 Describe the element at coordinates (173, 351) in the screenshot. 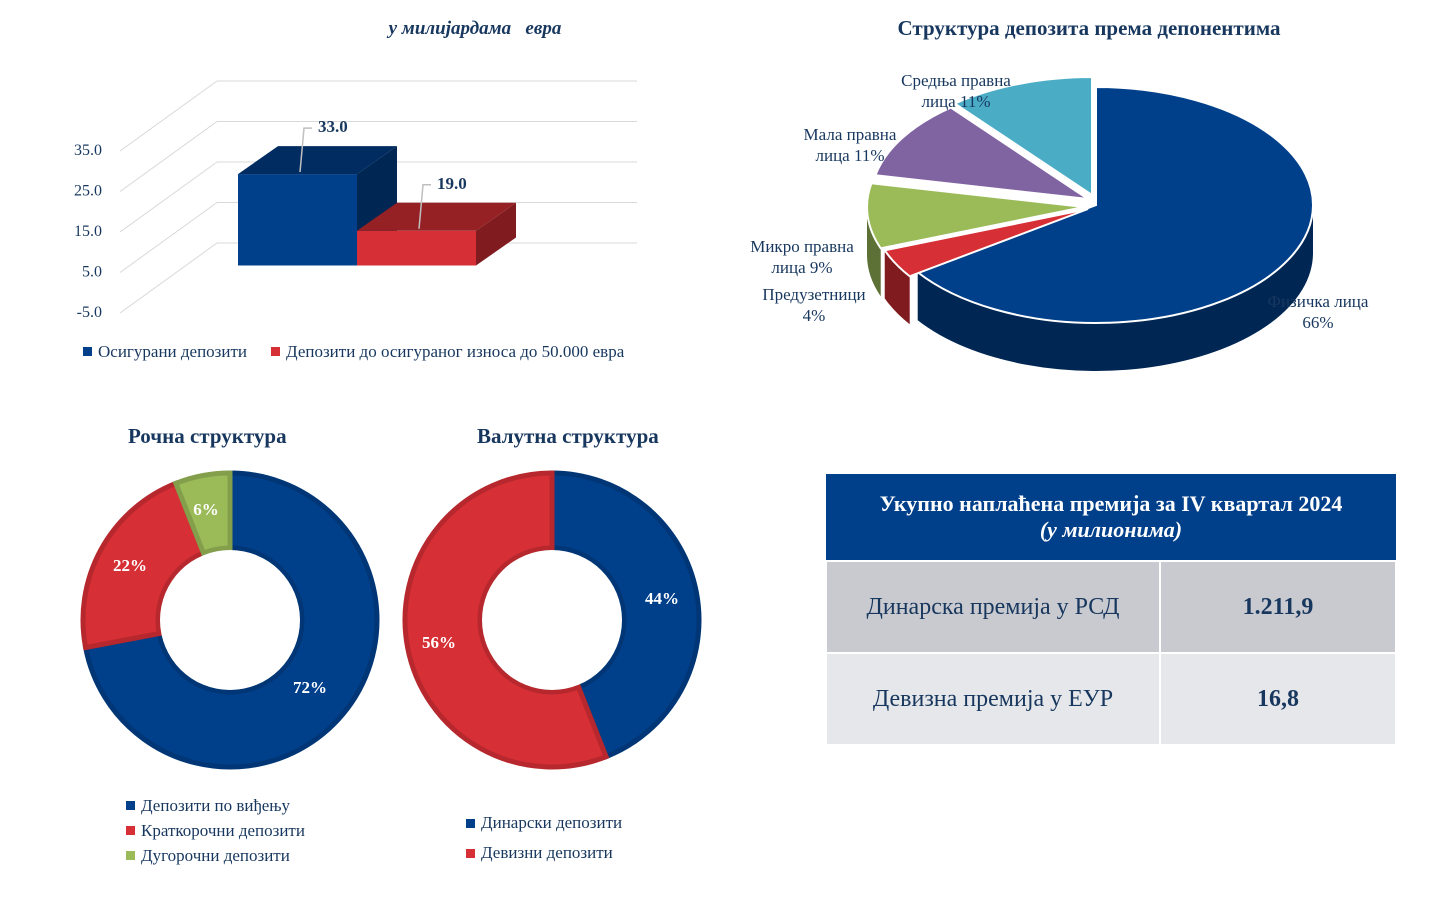

I see `legend-label: Осигурани депозити` at that location.